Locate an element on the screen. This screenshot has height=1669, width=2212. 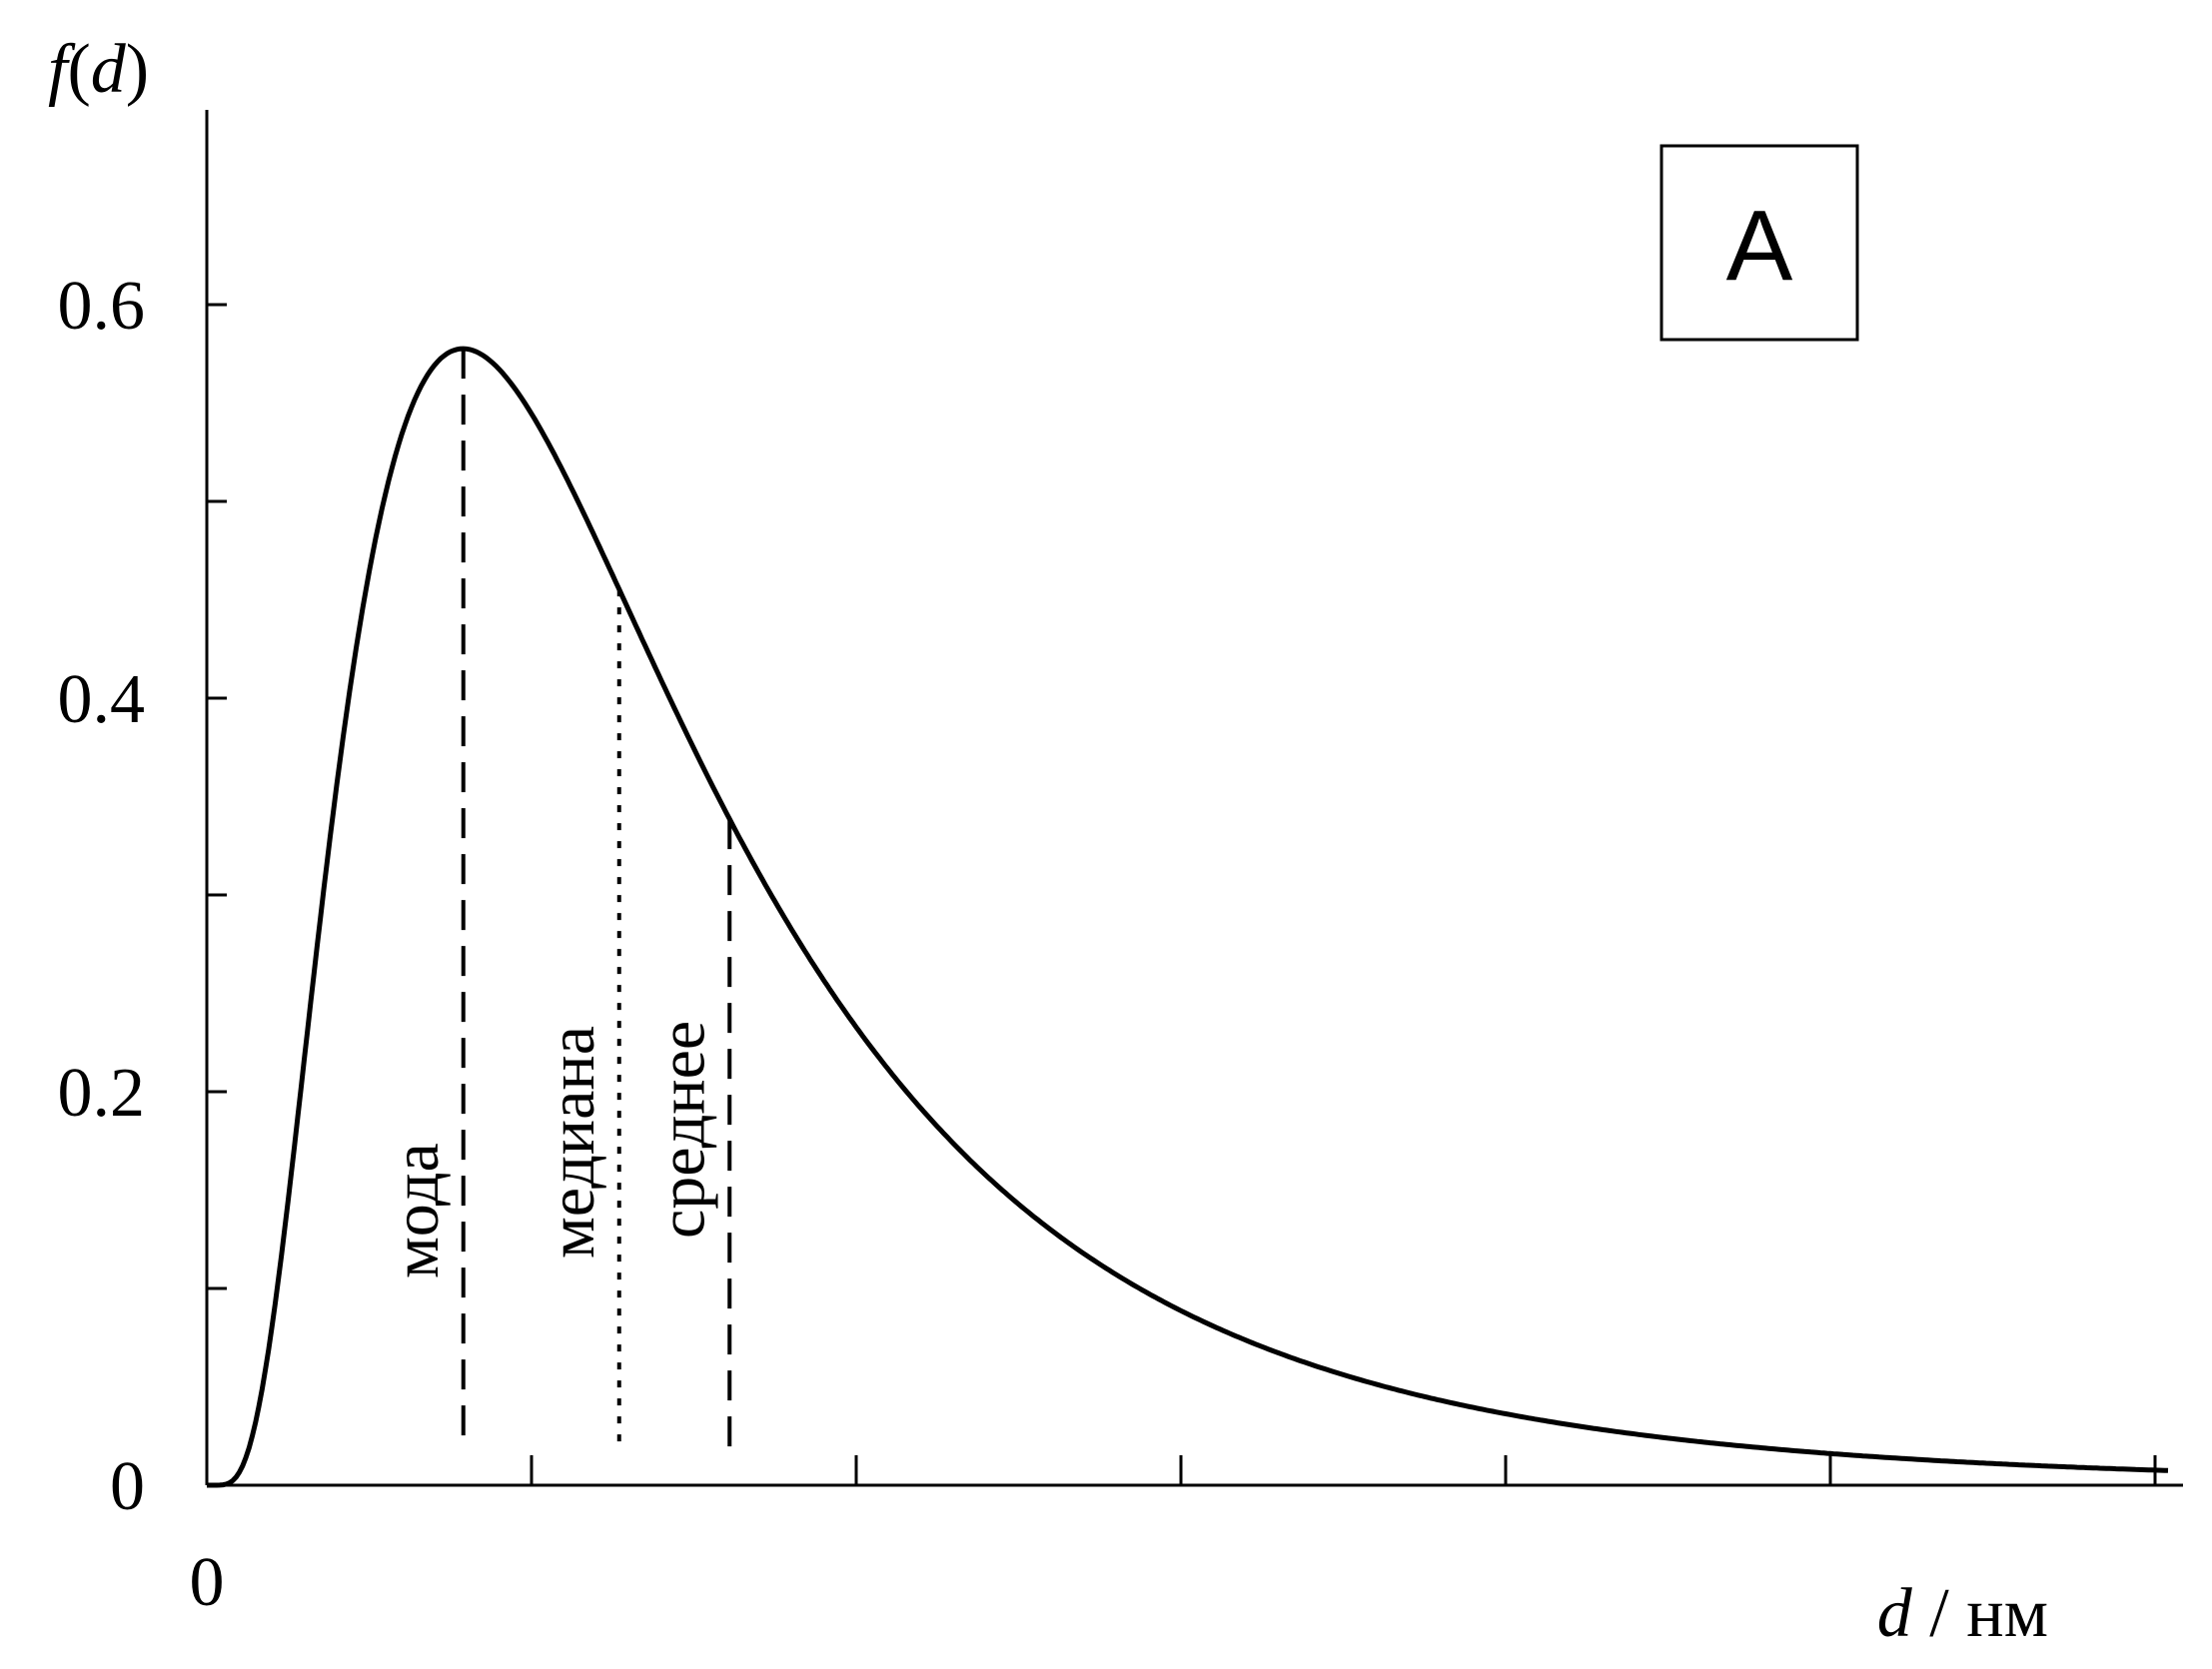
panel-label: A is located at coordinates (1759, 246).